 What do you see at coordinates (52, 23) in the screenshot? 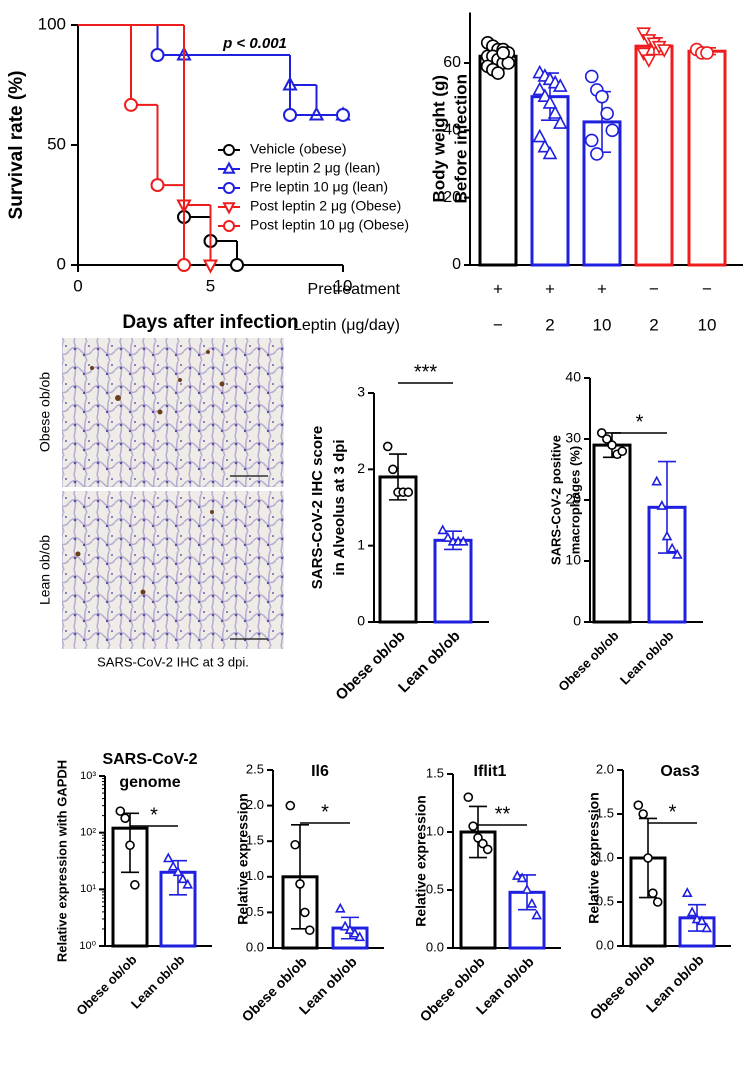
I see `y-tick-label: 100` at bounding box center [52, 23].